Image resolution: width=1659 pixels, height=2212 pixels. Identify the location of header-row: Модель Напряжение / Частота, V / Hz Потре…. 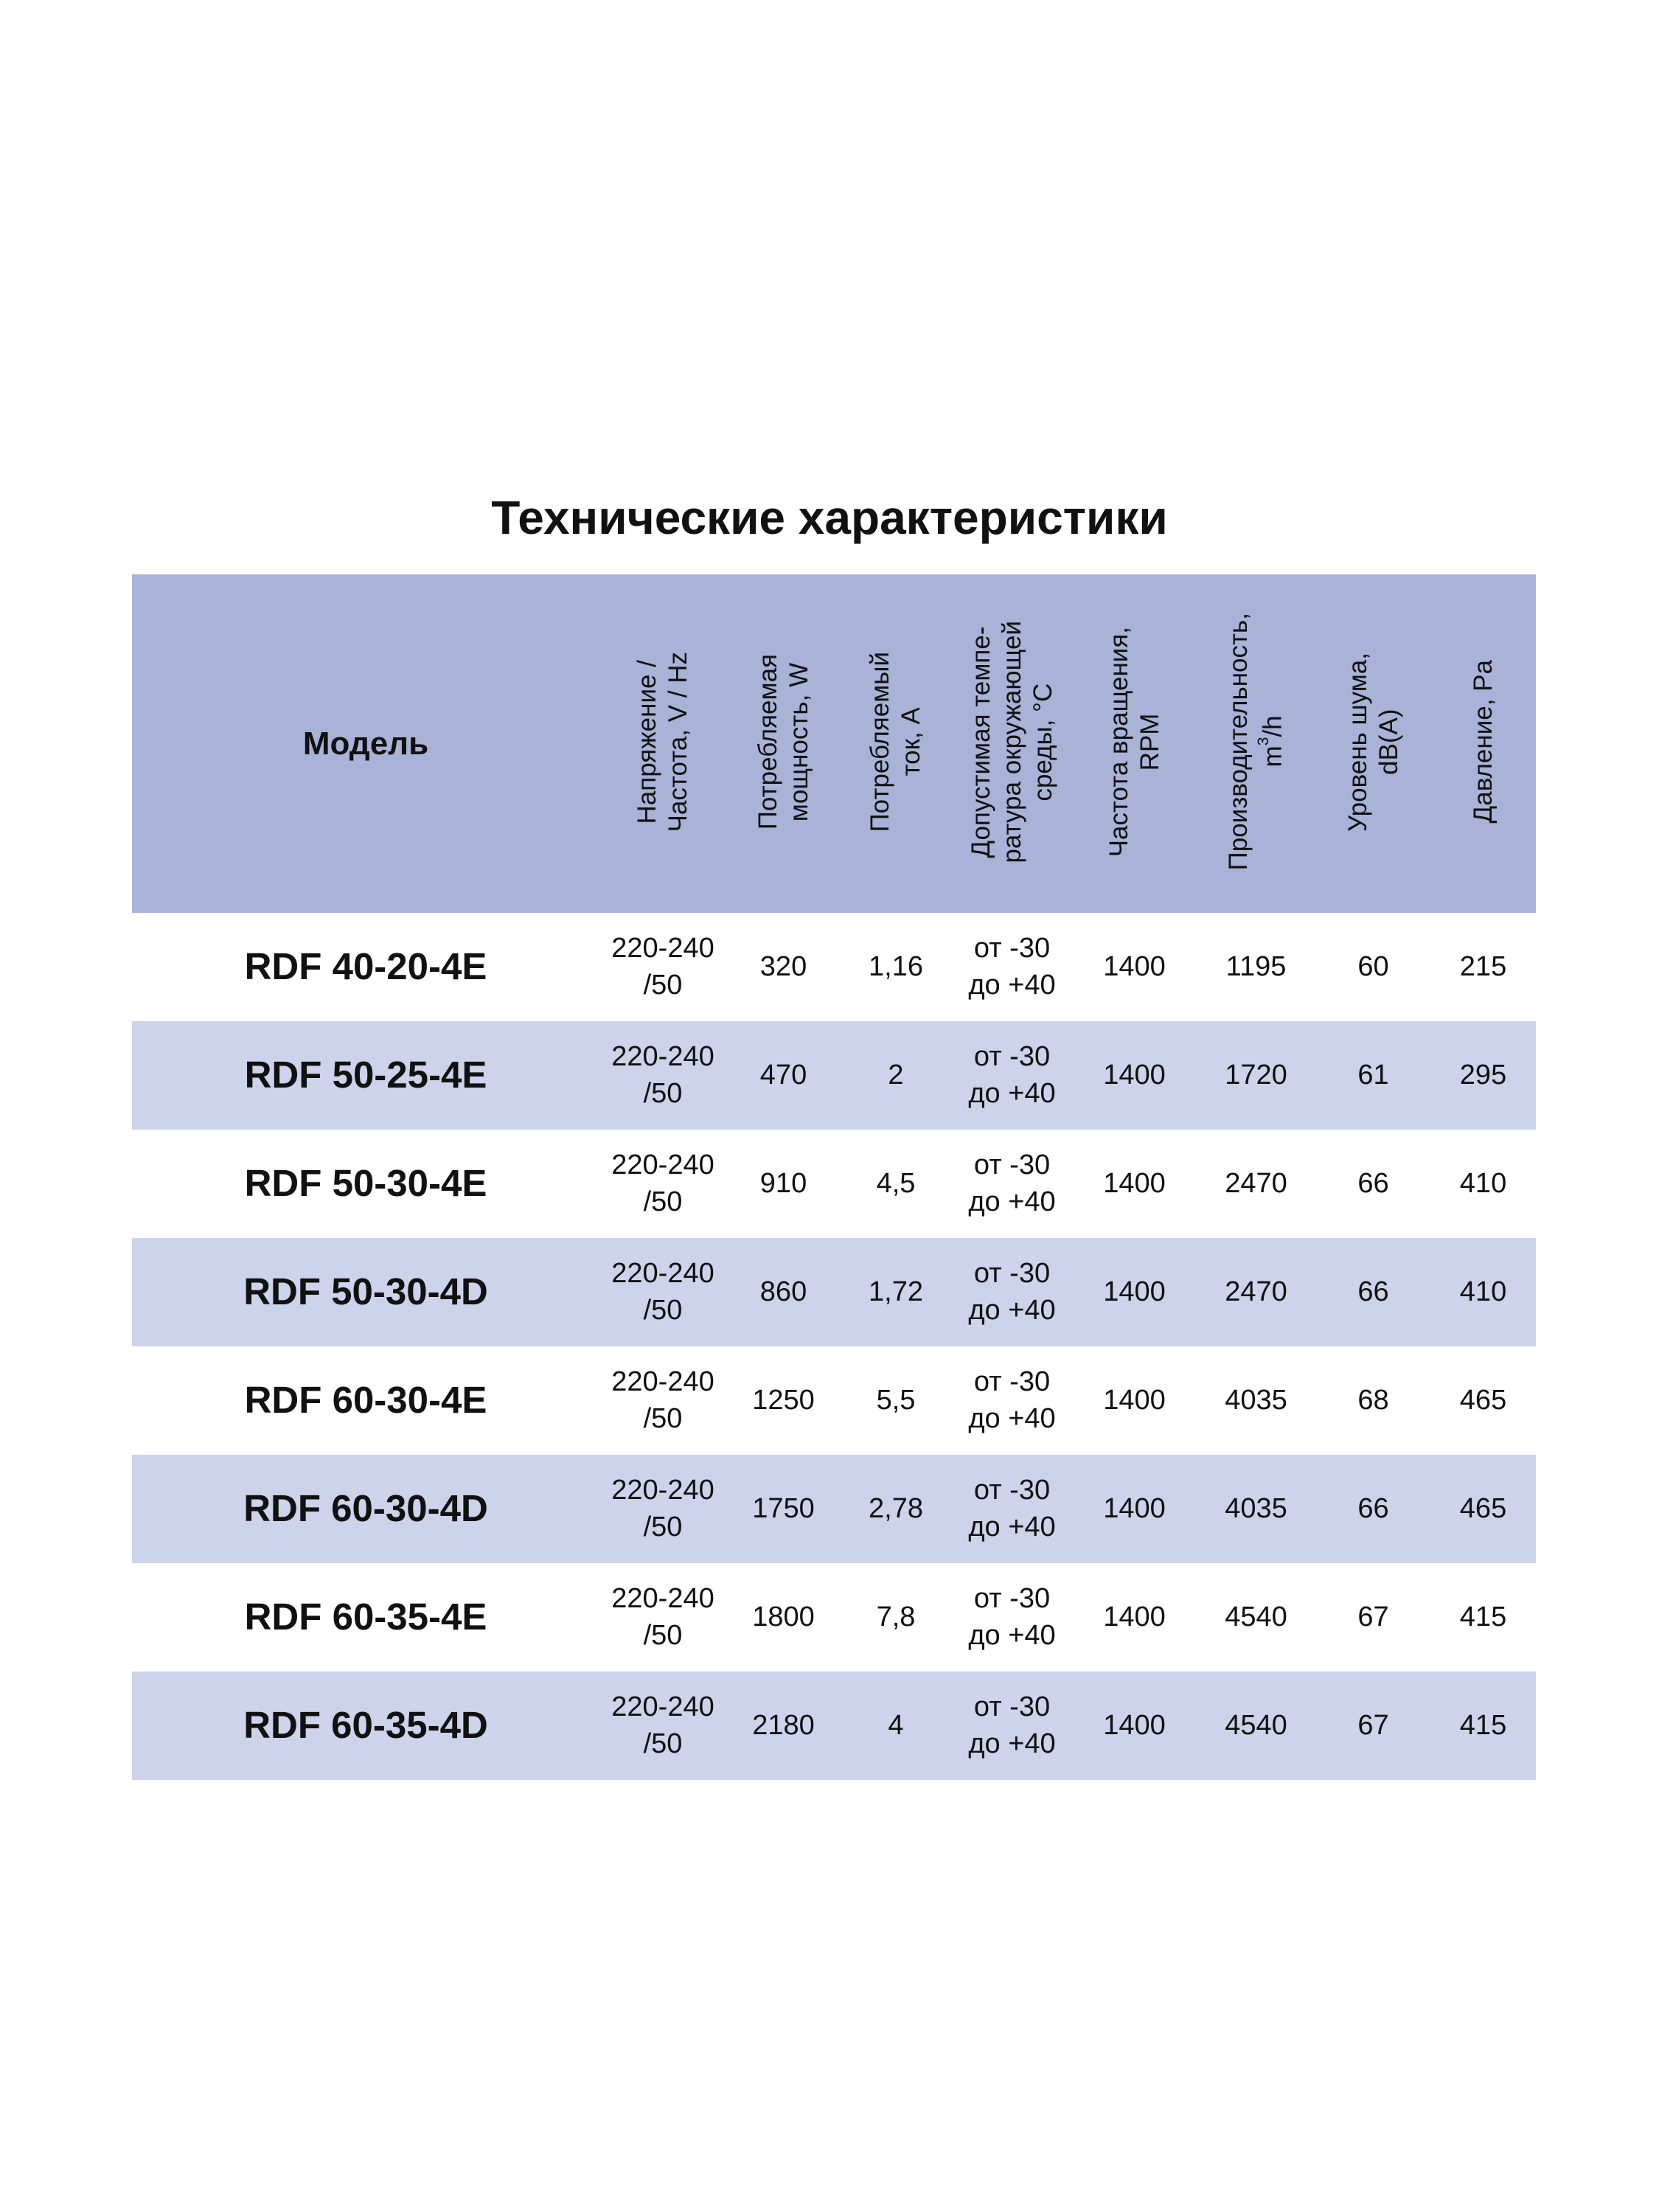
(834, 743).